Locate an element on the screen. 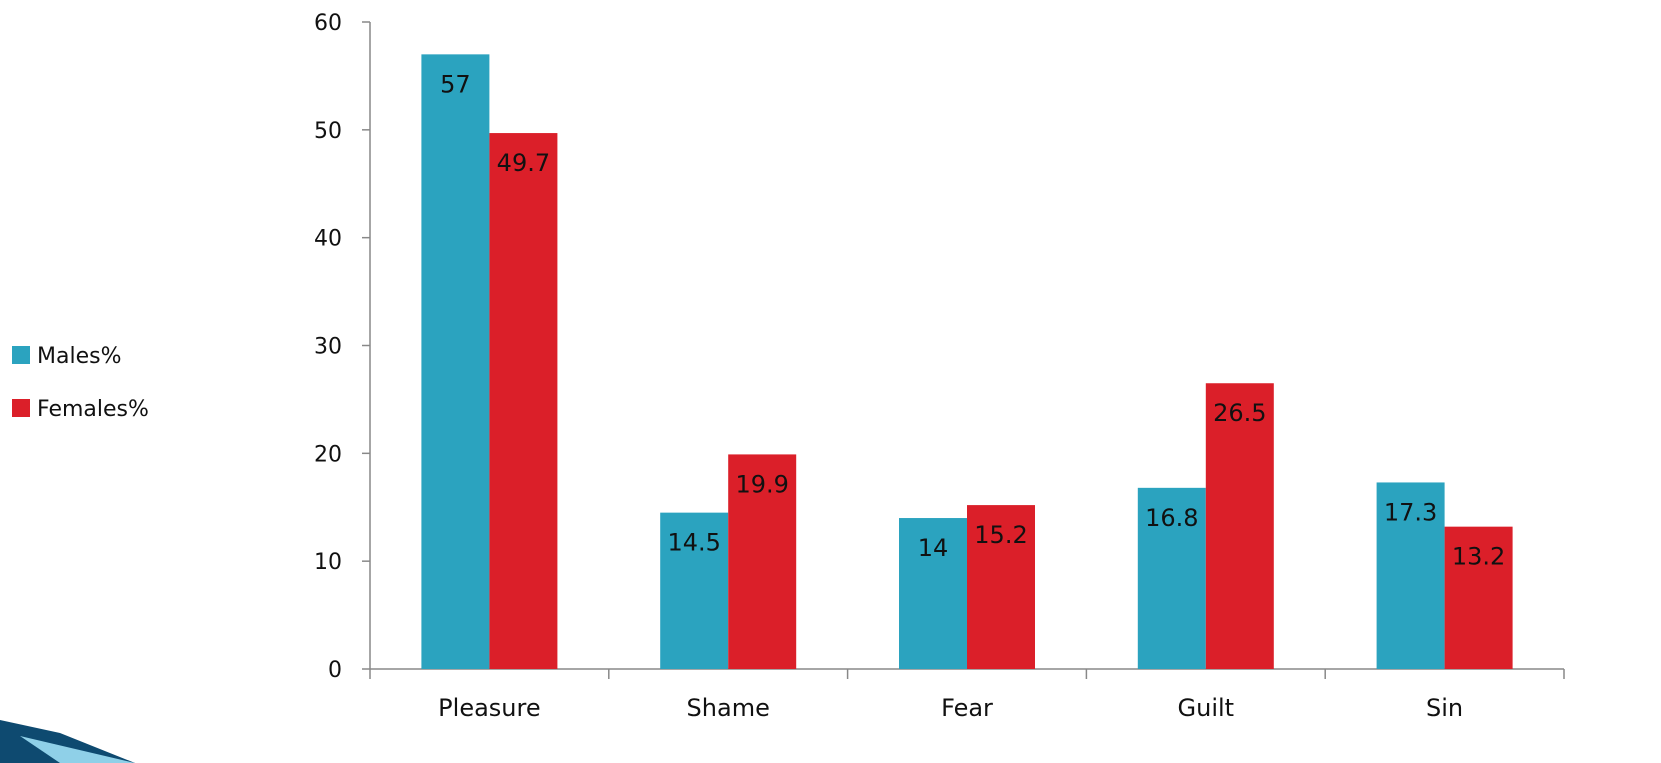 The height and width of the screenshot is (763, 1661). bar-females-pleasure is located at coordinates (523, 401).